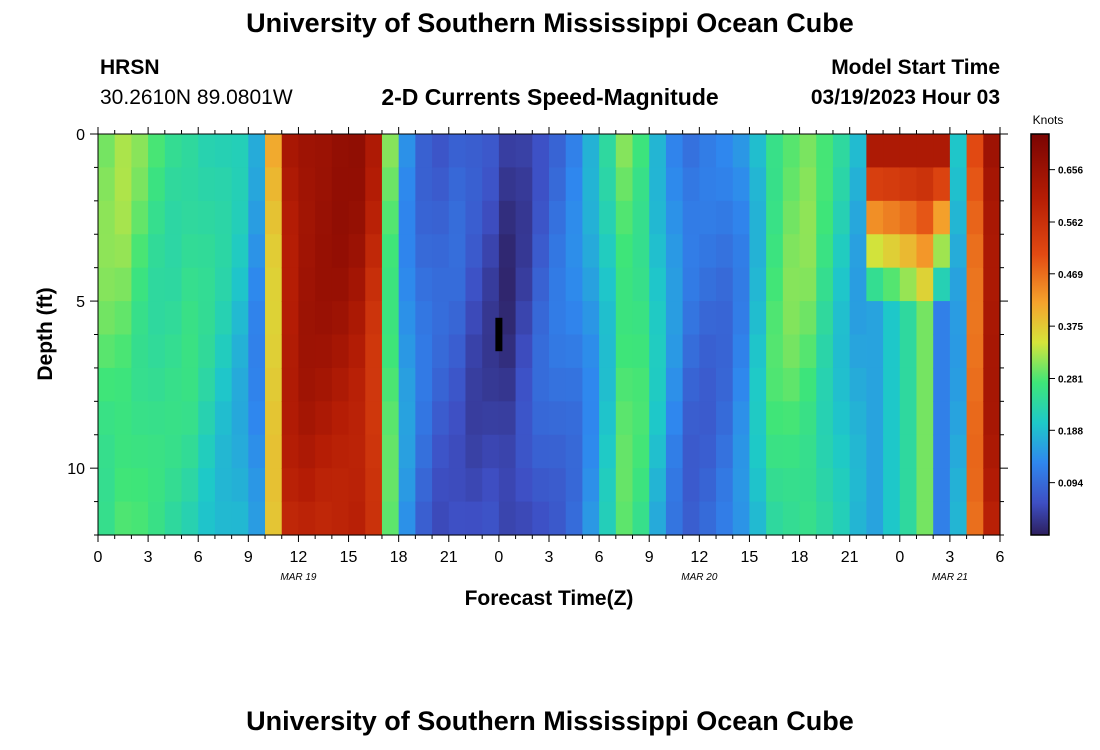 The height and width of the screenshot is (750, 1100). Describe the element at coordinates (499, 334) in the screenshot. I see `black-marker` at that location.